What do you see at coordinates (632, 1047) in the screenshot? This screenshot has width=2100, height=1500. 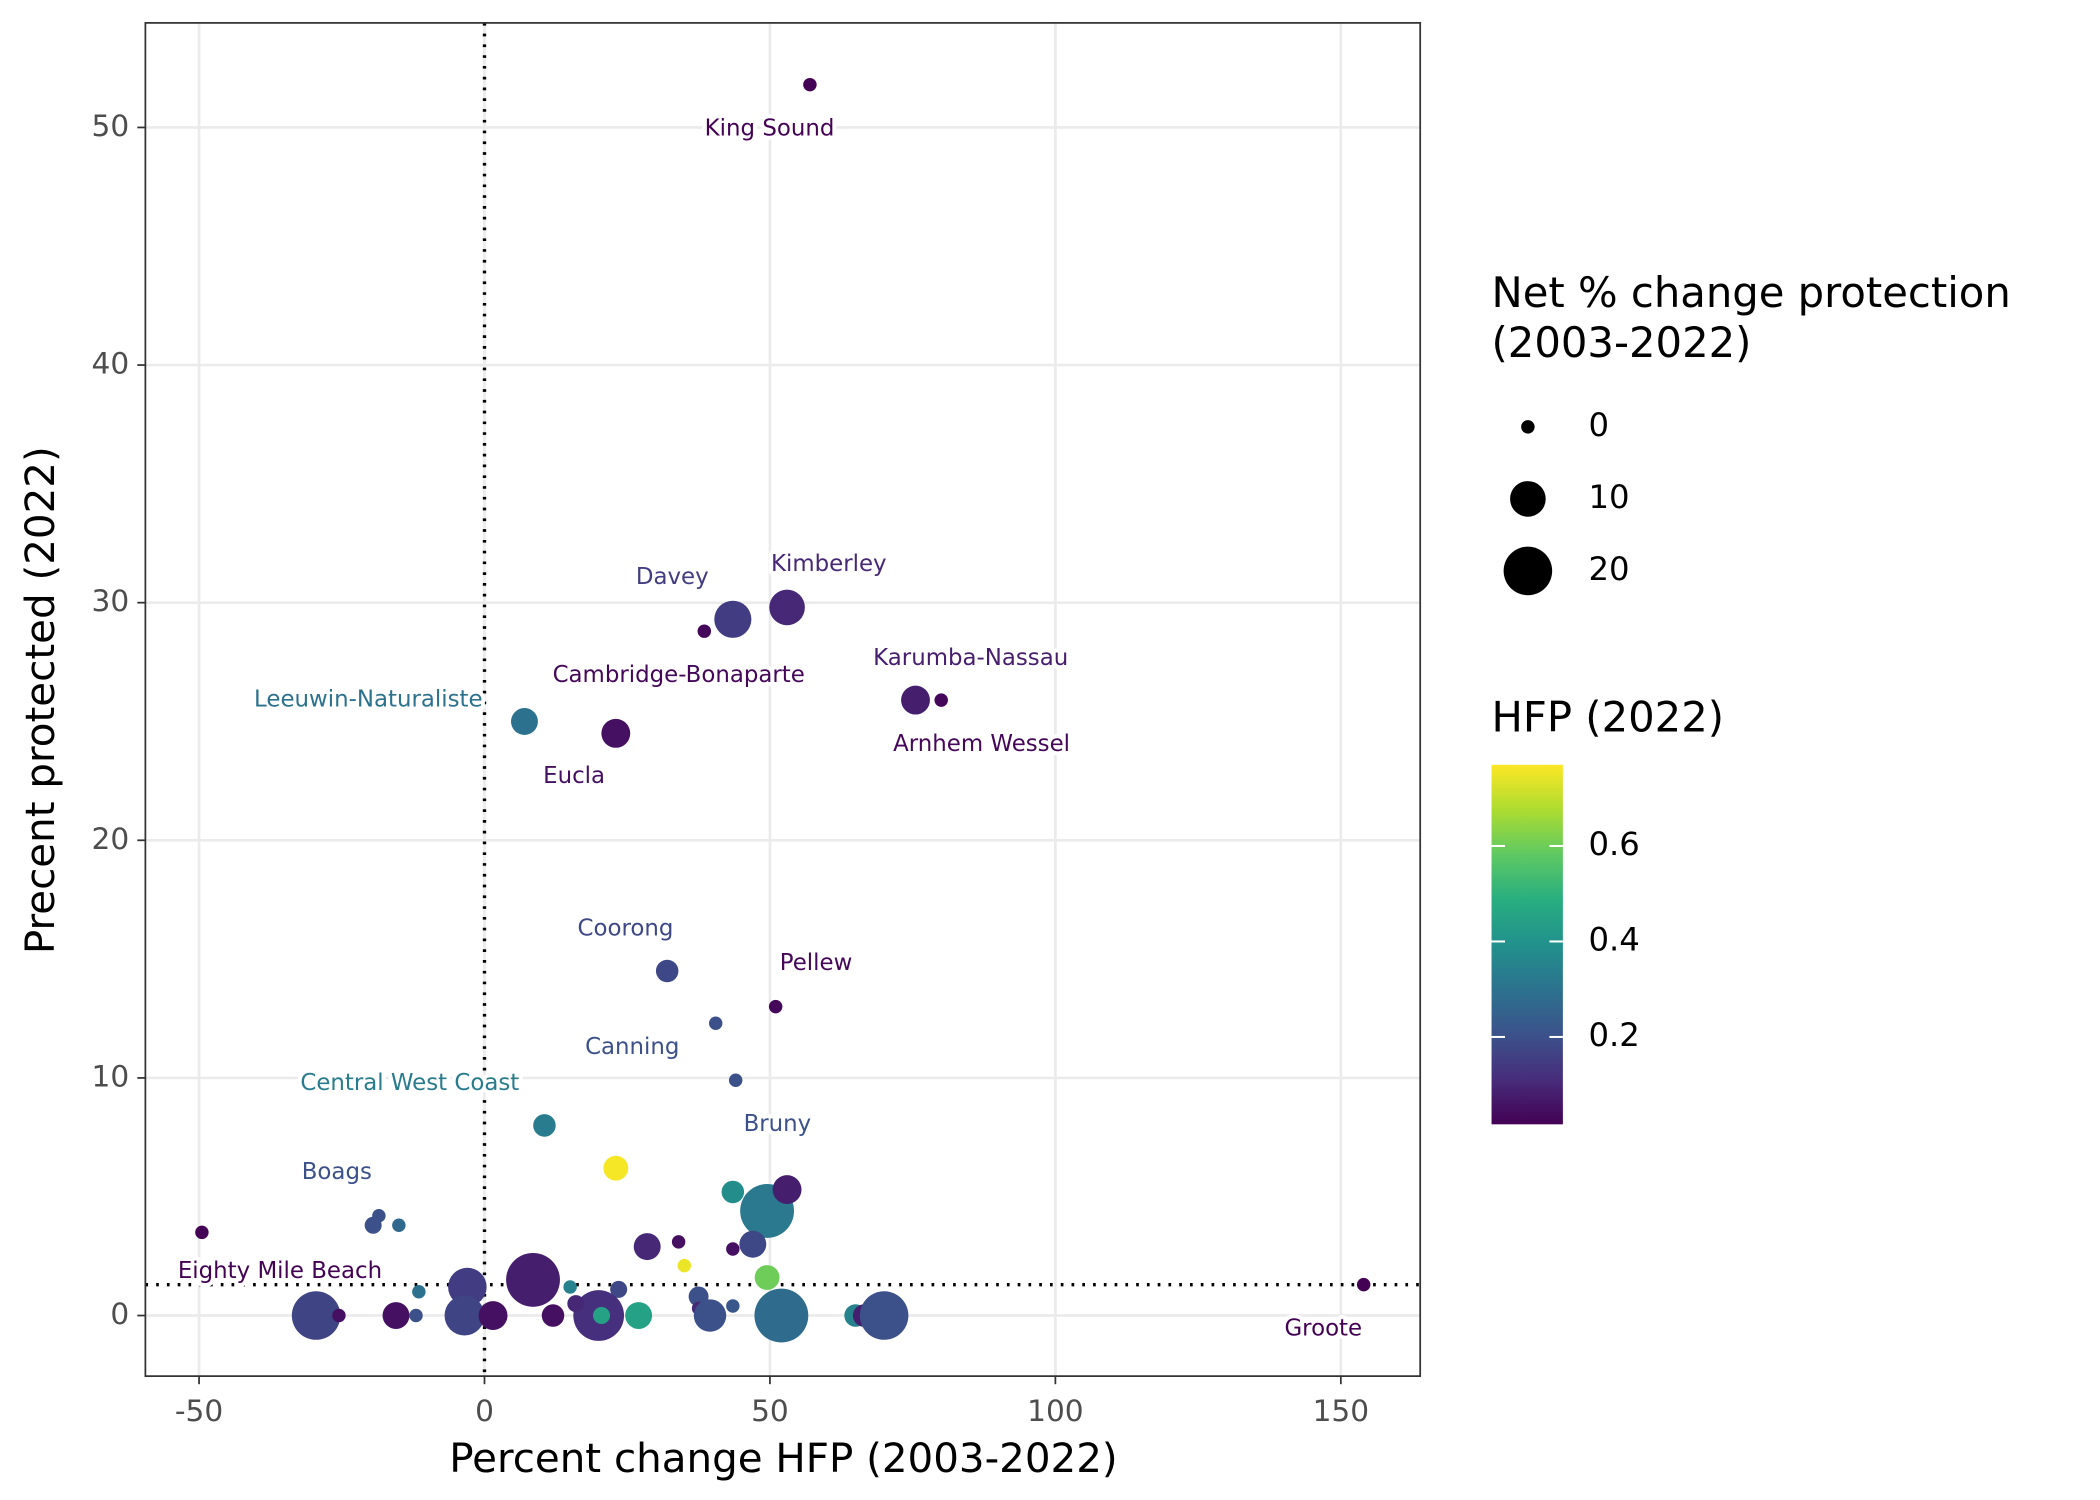 I see `point-label: Canning` at bounding box center [632, 1047].